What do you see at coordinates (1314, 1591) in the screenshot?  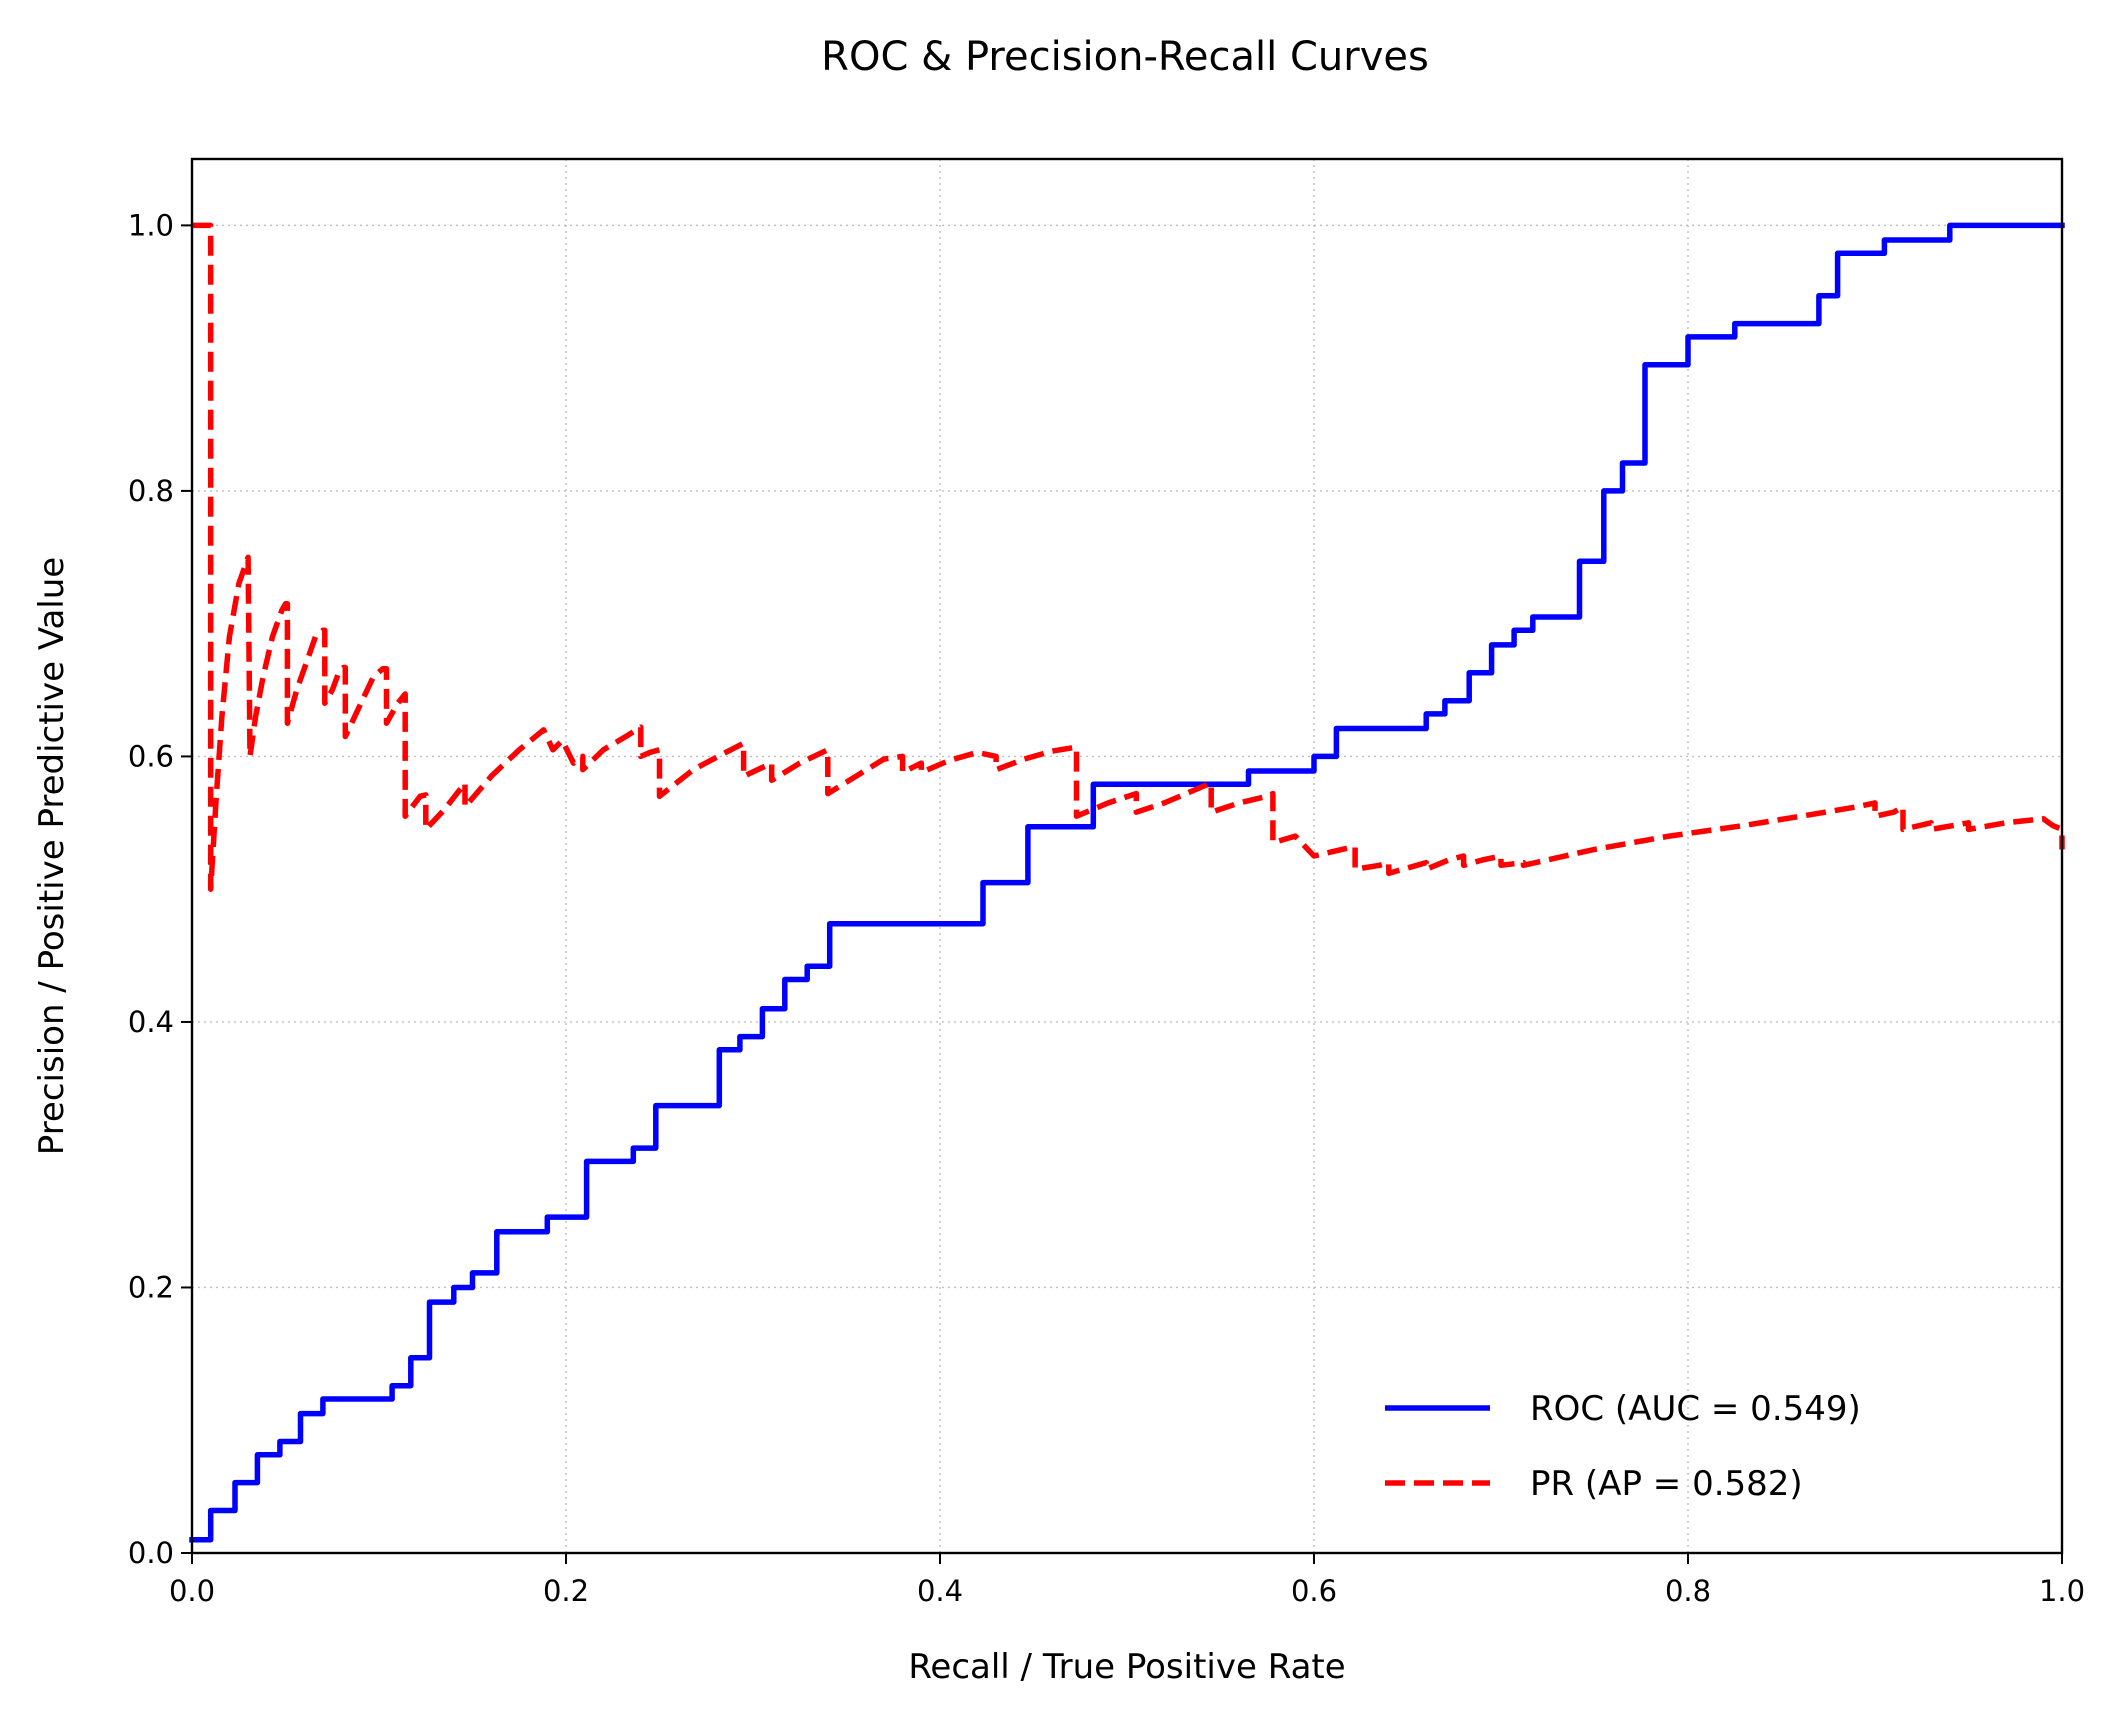 I see `x-tick-label: 0.6` at bounding box center [1314, 1591].